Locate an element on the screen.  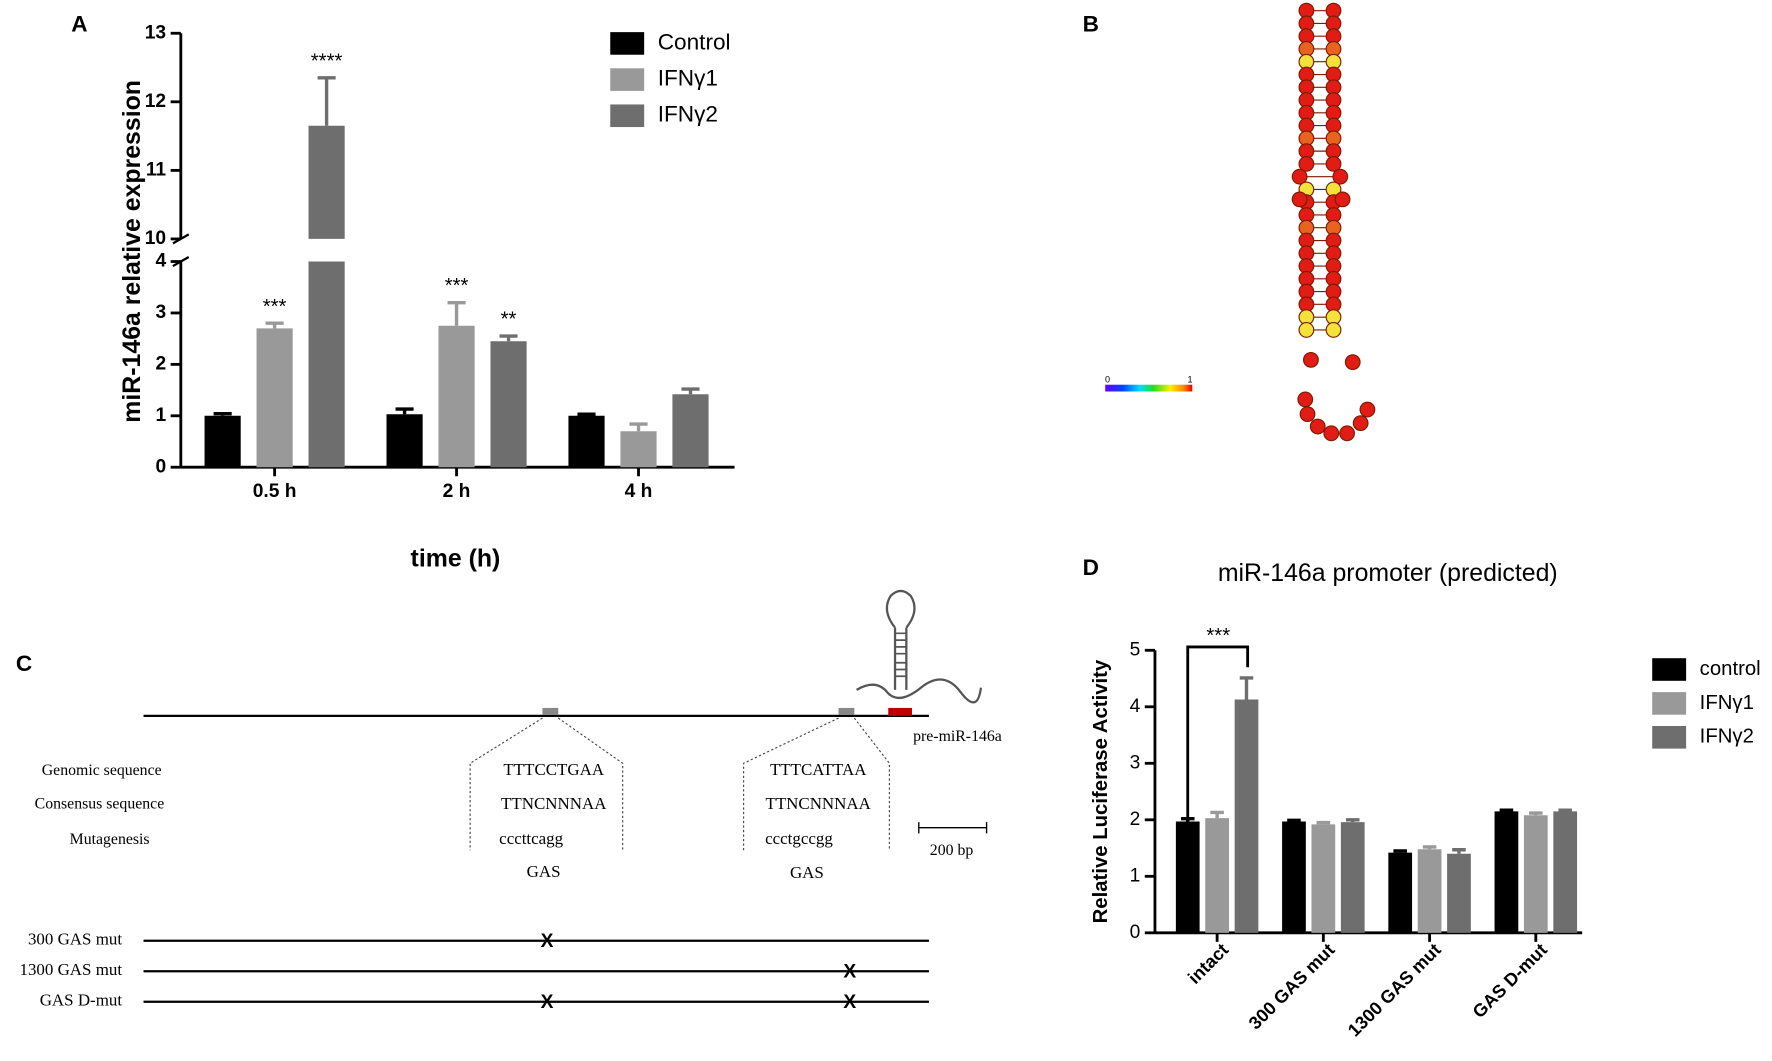
chart-title: miR-146a promoter (predicted) is located at coordinates (1388, 573).